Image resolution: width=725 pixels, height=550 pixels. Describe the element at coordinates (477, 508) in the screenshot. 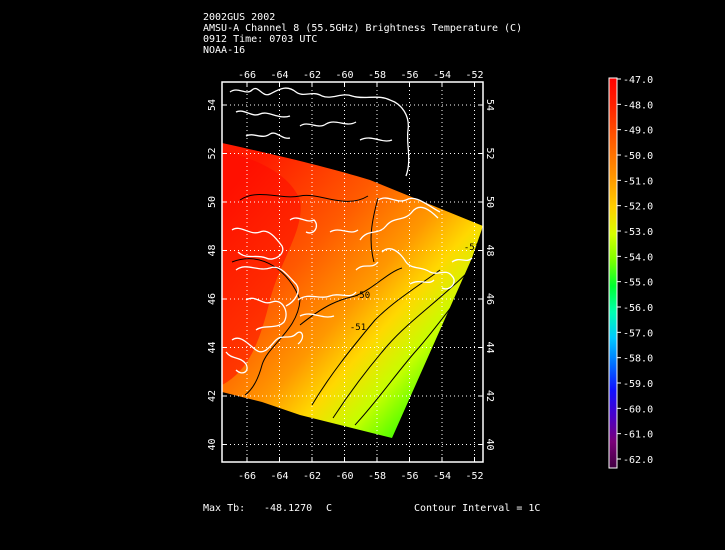

I see `contour-interval: Contour Interval = 1C` at that location.